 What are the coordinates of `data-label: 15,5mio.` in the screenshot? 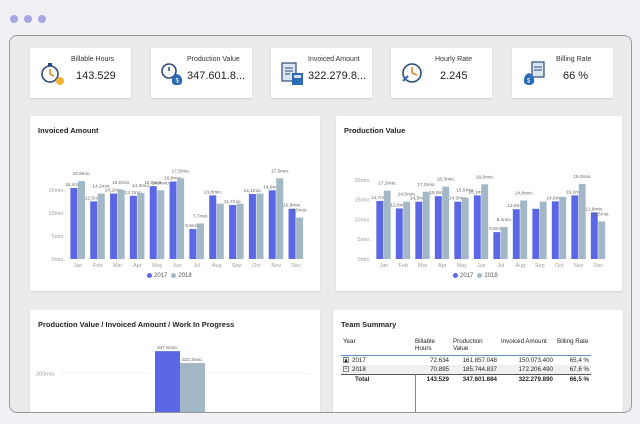 It's located at (465, 191).